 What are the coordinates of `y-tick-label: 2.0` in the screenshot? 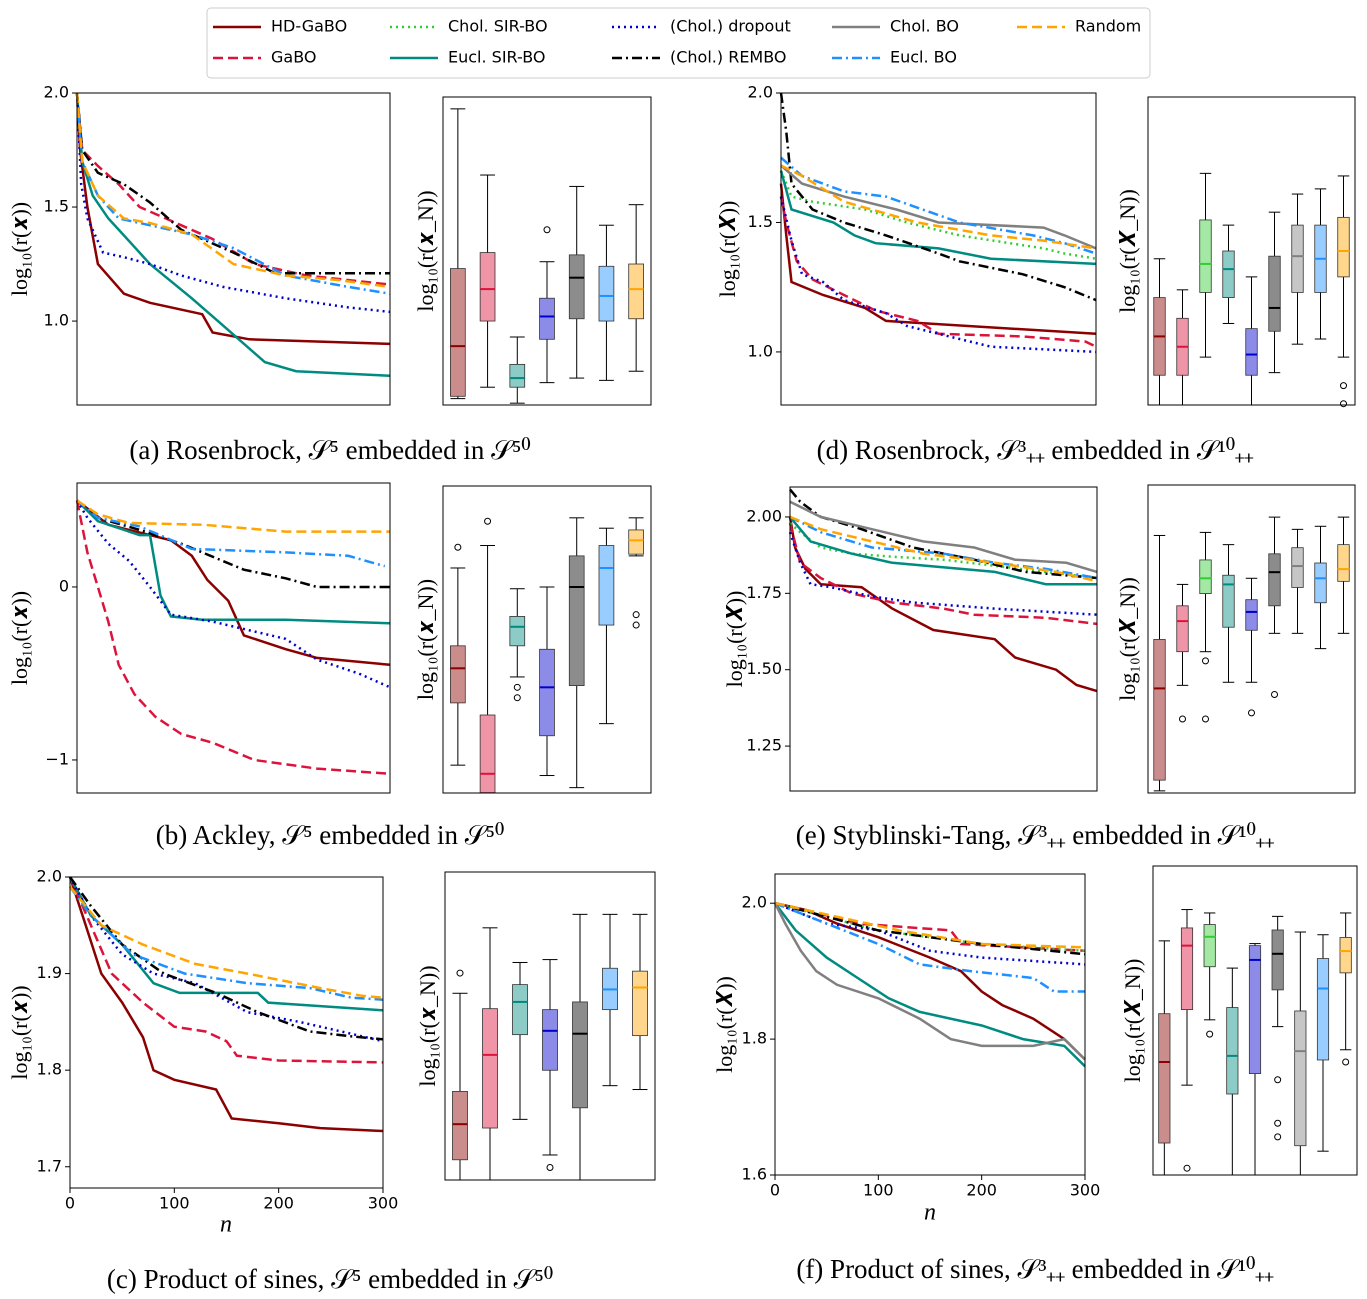 It's located at (760, 92).